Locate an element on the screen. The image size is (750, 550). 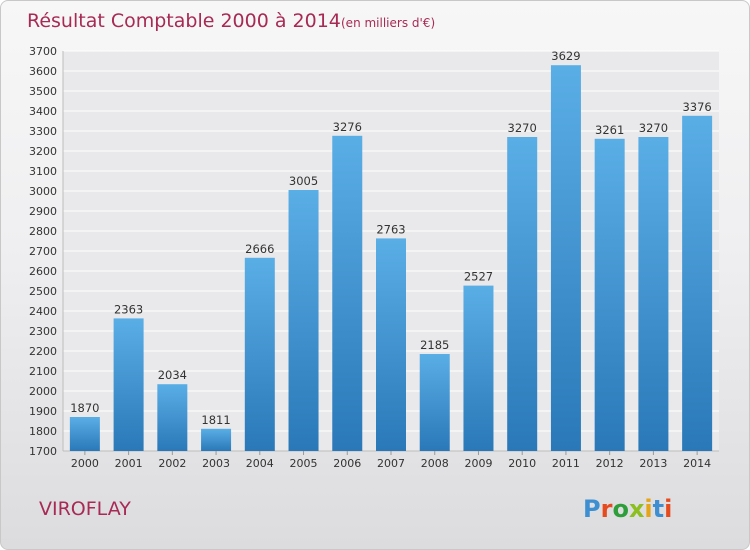
y-tick-label: 1900 is located at coordinates (43, 411).